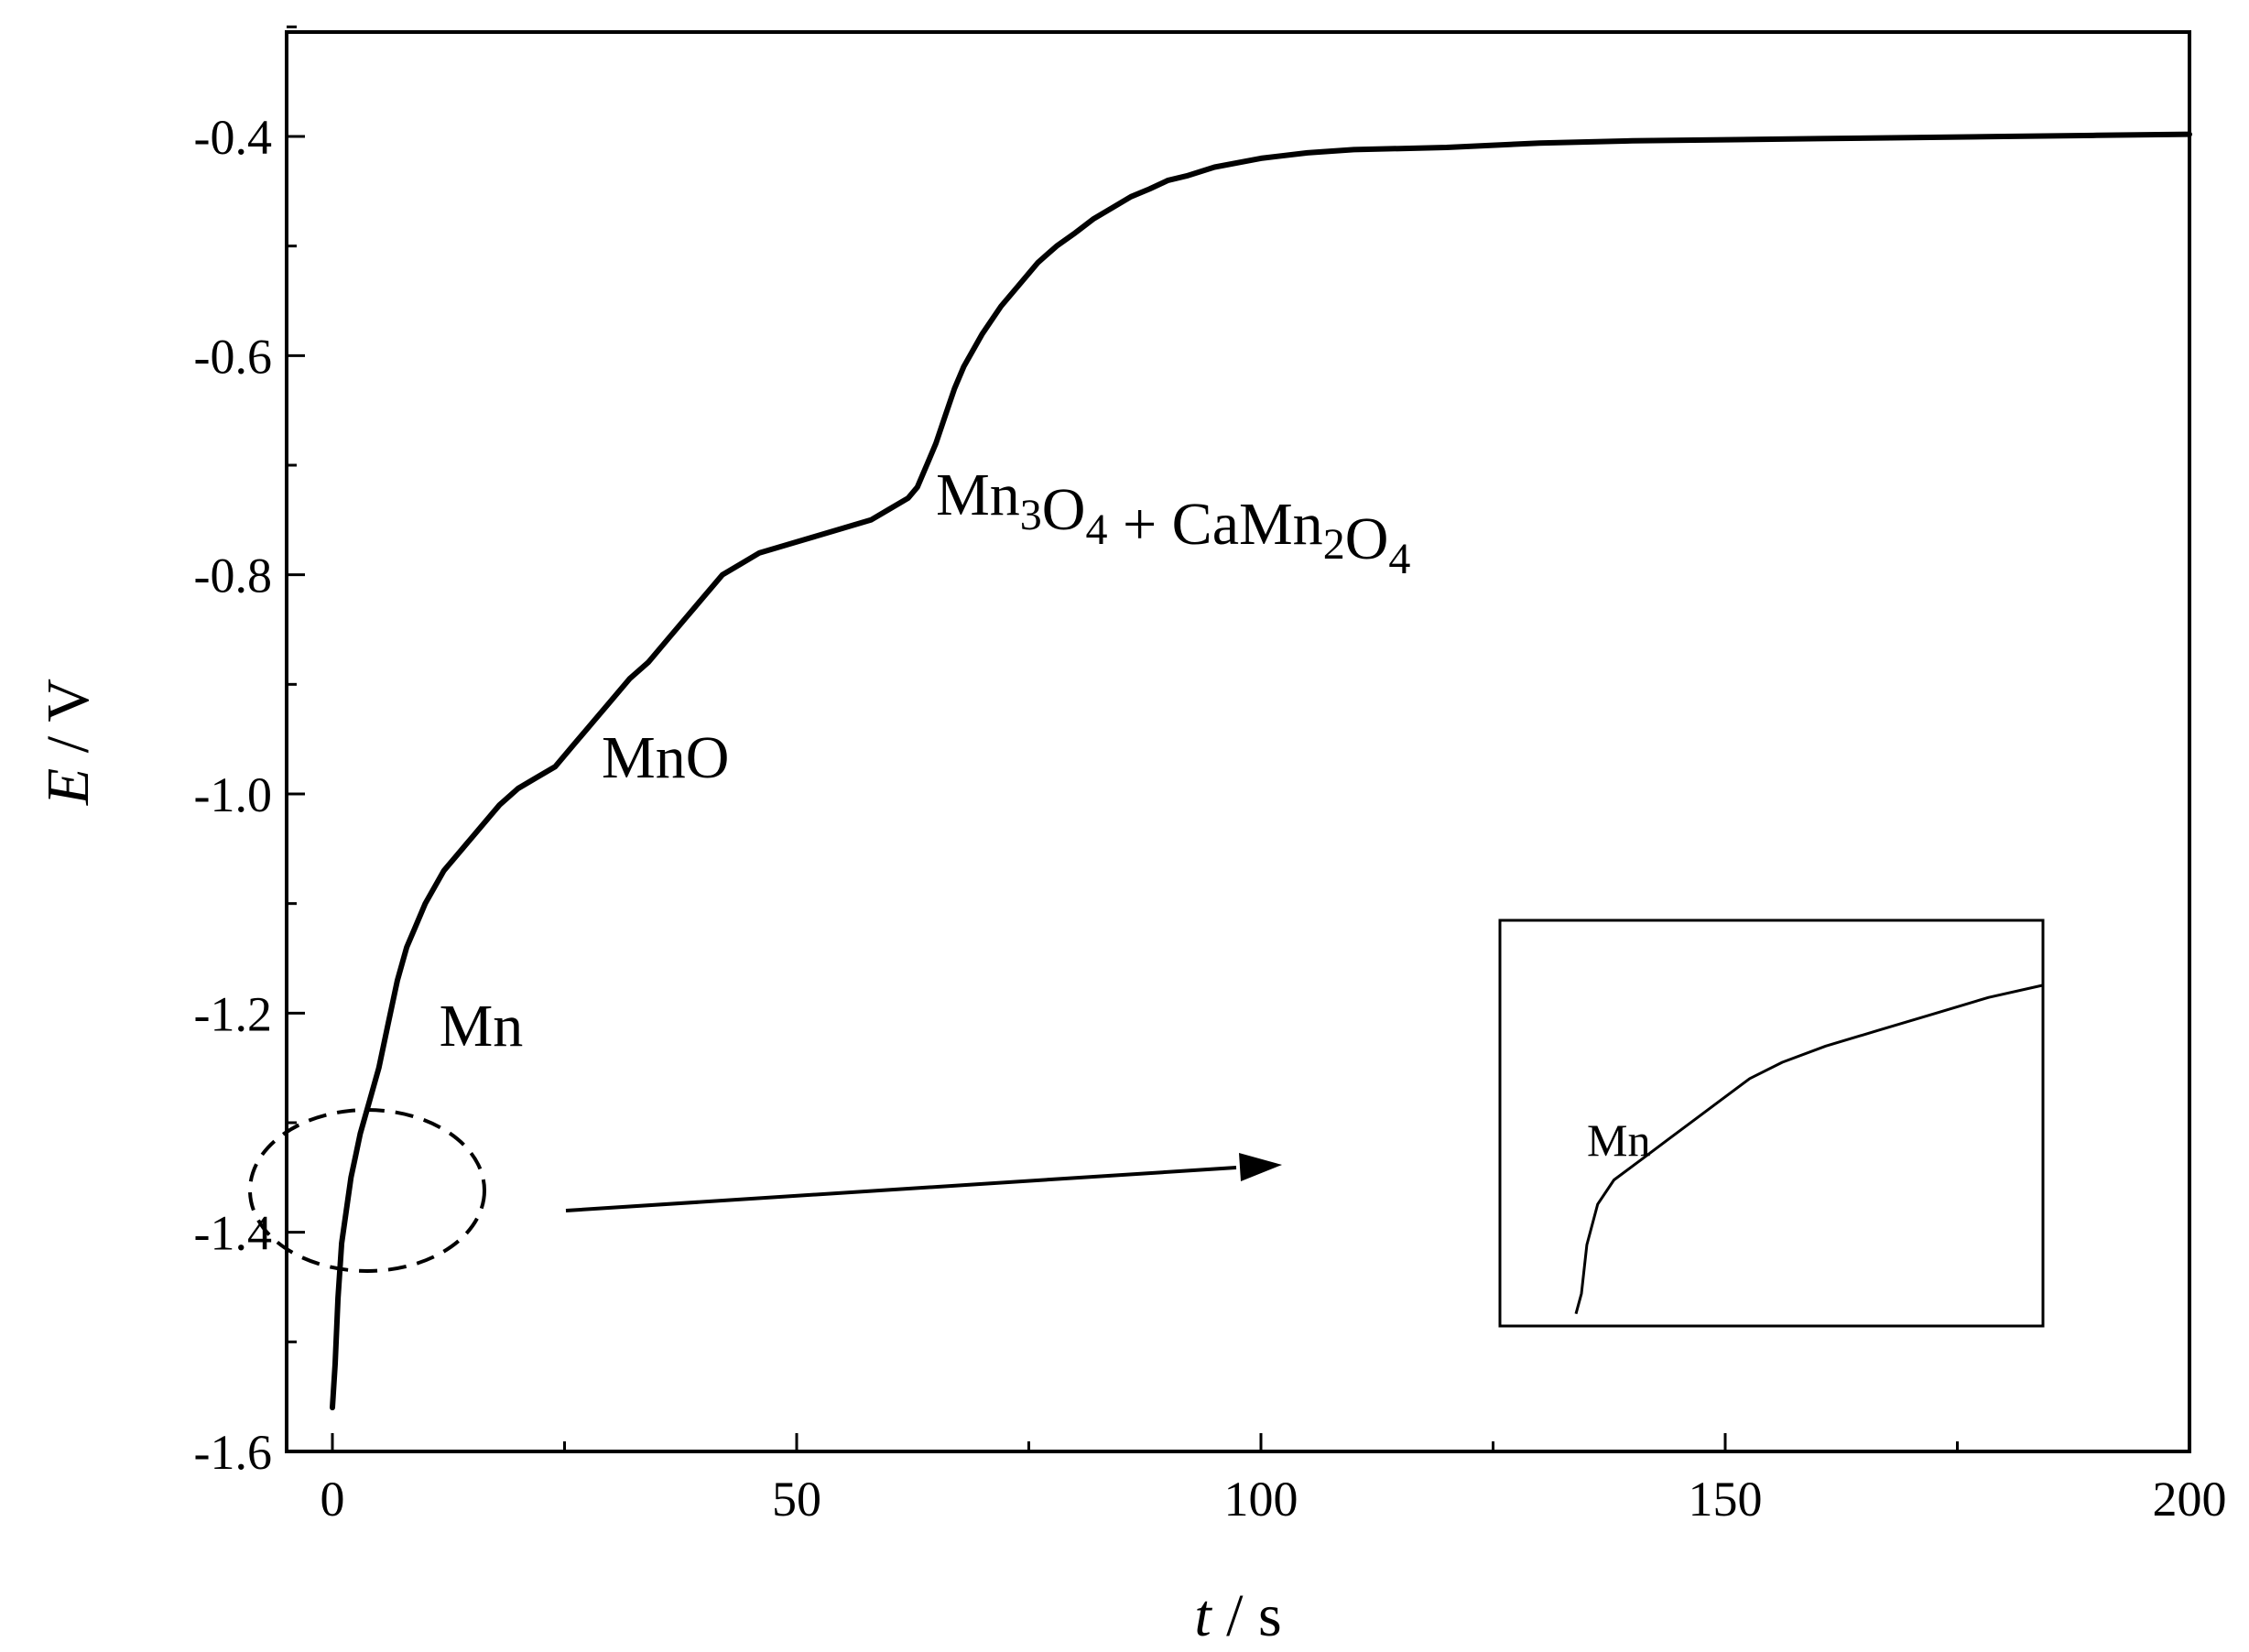 The width and height of the screenshot is (2249, 1652). I want to click on inset-frame, so click(1771, 1123).